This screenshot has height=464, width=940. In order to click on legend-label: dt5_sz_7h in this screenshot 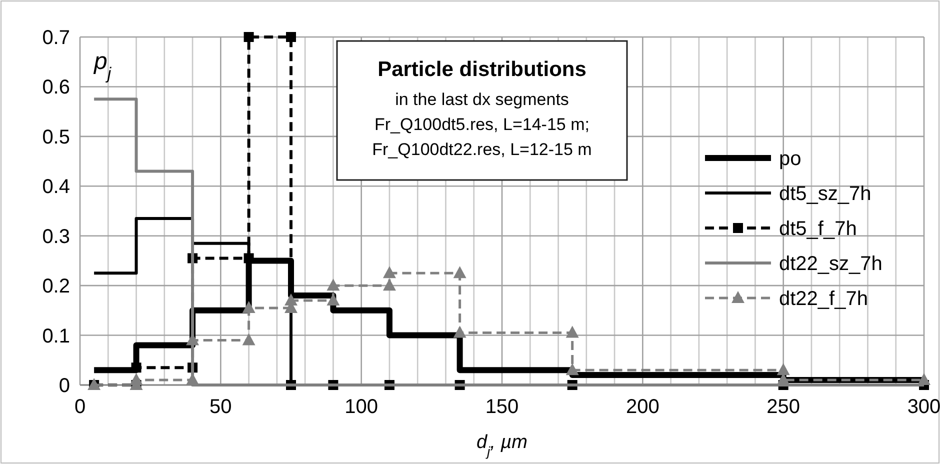, I will do `click(825, 194)`.